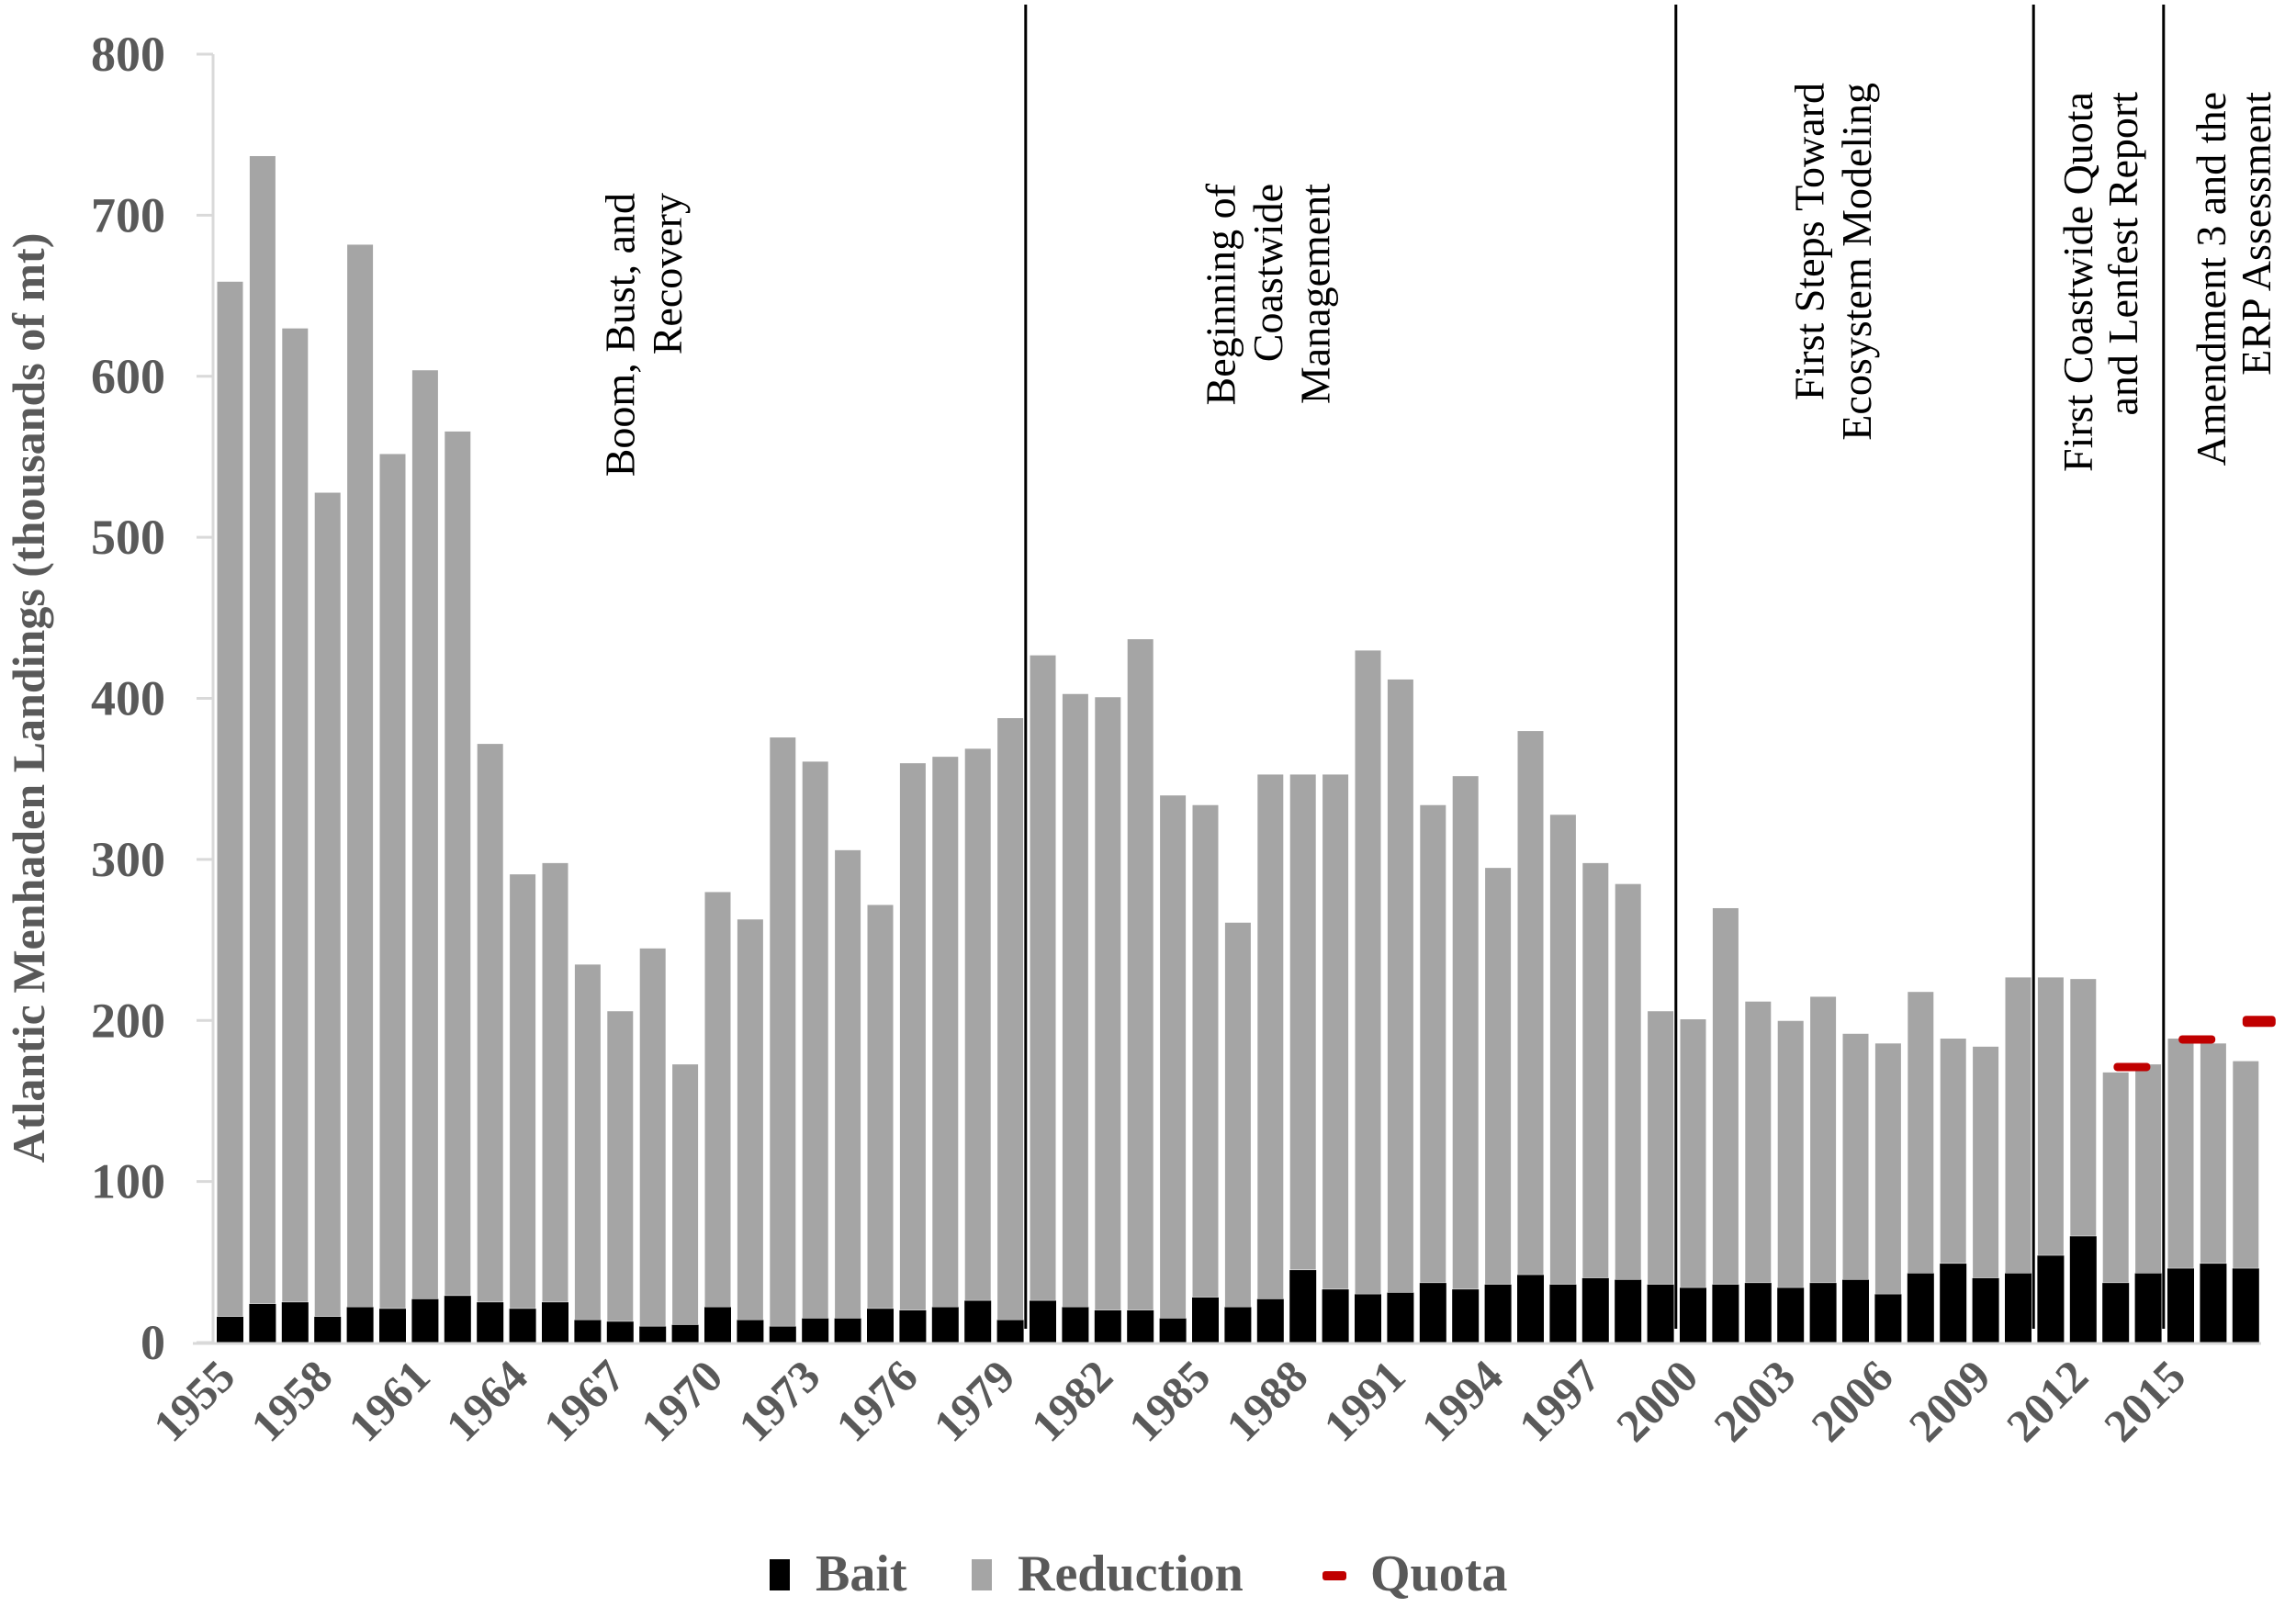  I want to click on bar-1982, so click(1108, 1019).